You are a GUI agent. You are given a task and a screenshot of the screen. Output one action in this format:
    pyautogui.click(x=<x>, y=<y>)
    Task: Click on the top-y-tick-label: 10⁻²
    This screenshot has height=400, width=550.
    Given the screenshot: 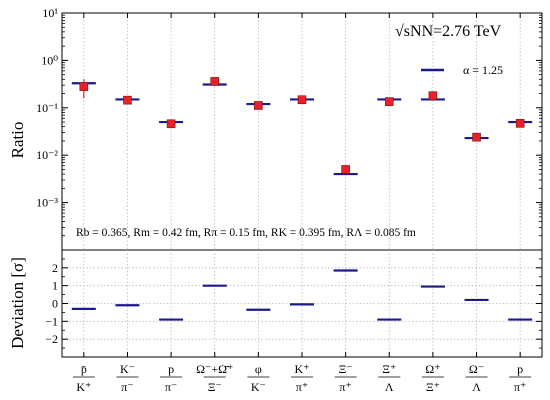 What is the action you would take?
    pyautogui.click(x=47, y=155)
    